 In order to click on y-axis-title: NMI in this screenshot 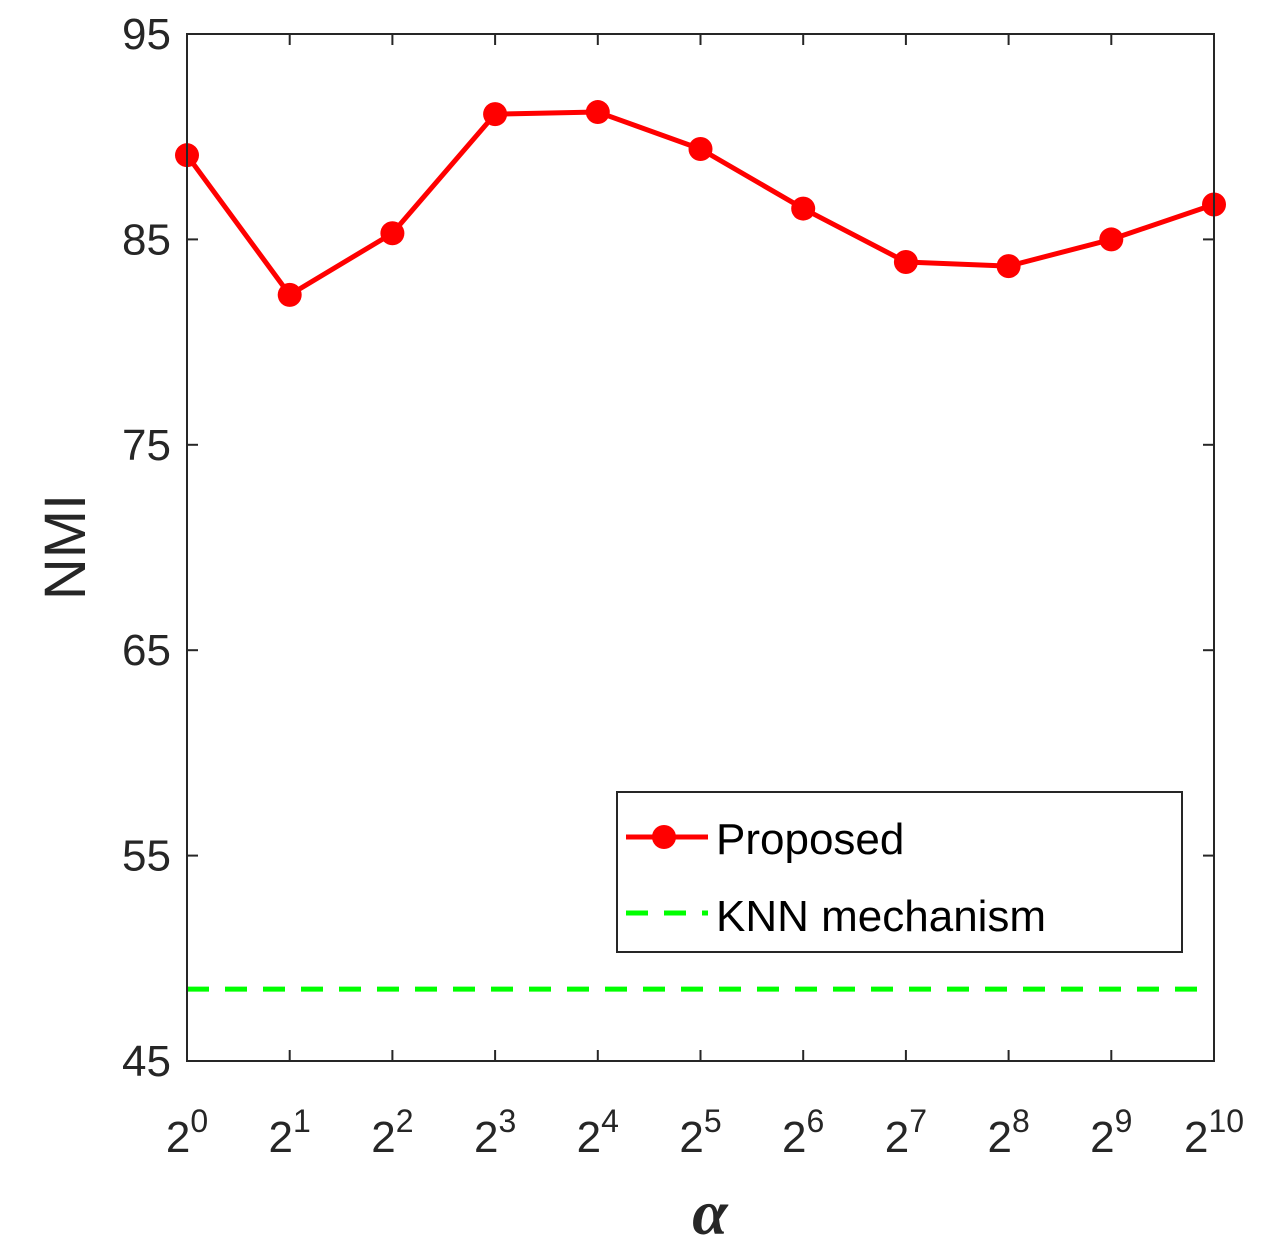, I will do `click(65, 547)`.